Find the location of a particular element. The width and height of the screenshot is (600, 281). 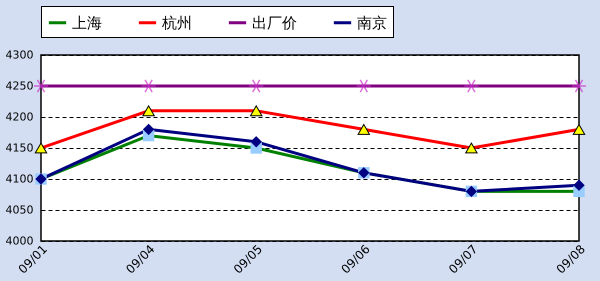

y-tick-label: 4050 is located at coordinates (20, 210).